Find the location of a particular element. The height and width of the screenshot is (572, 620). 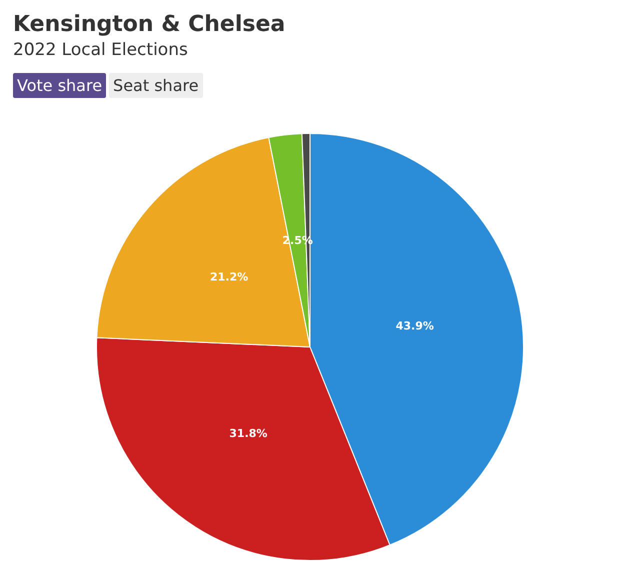

chart-title: Kensington & Chelsea is located at coordinates (149, 24).